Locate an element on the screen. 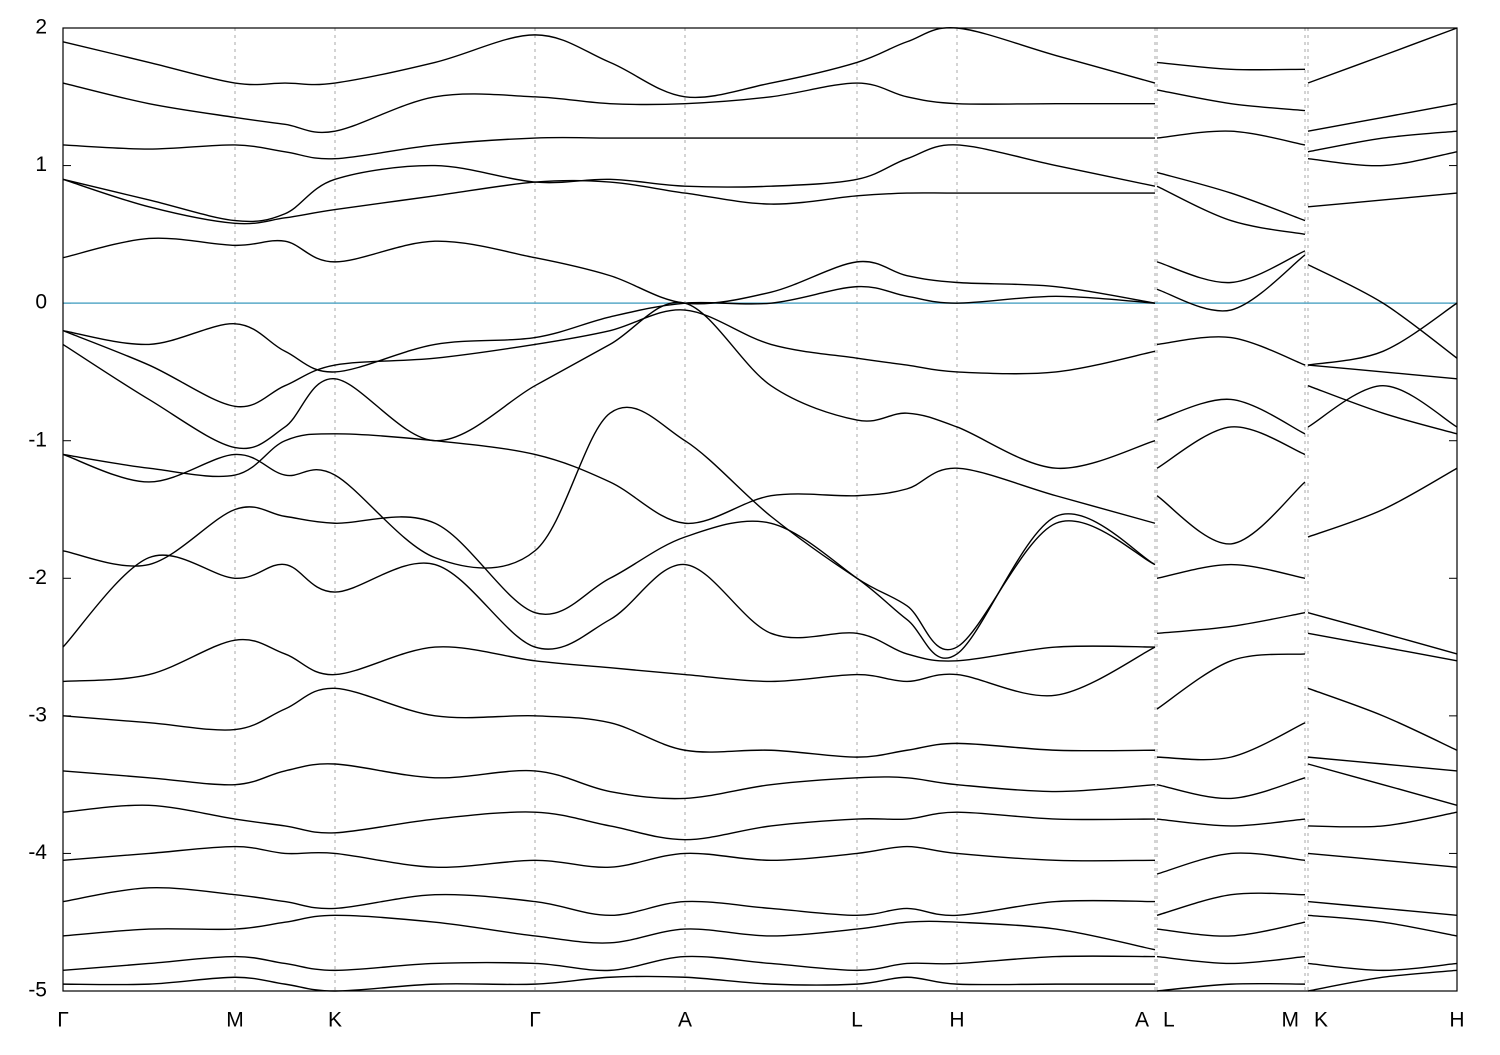 The width and height of the screenshot is (1500, 1055). y-tick-label: 0 is located at coordinates (41, 302).